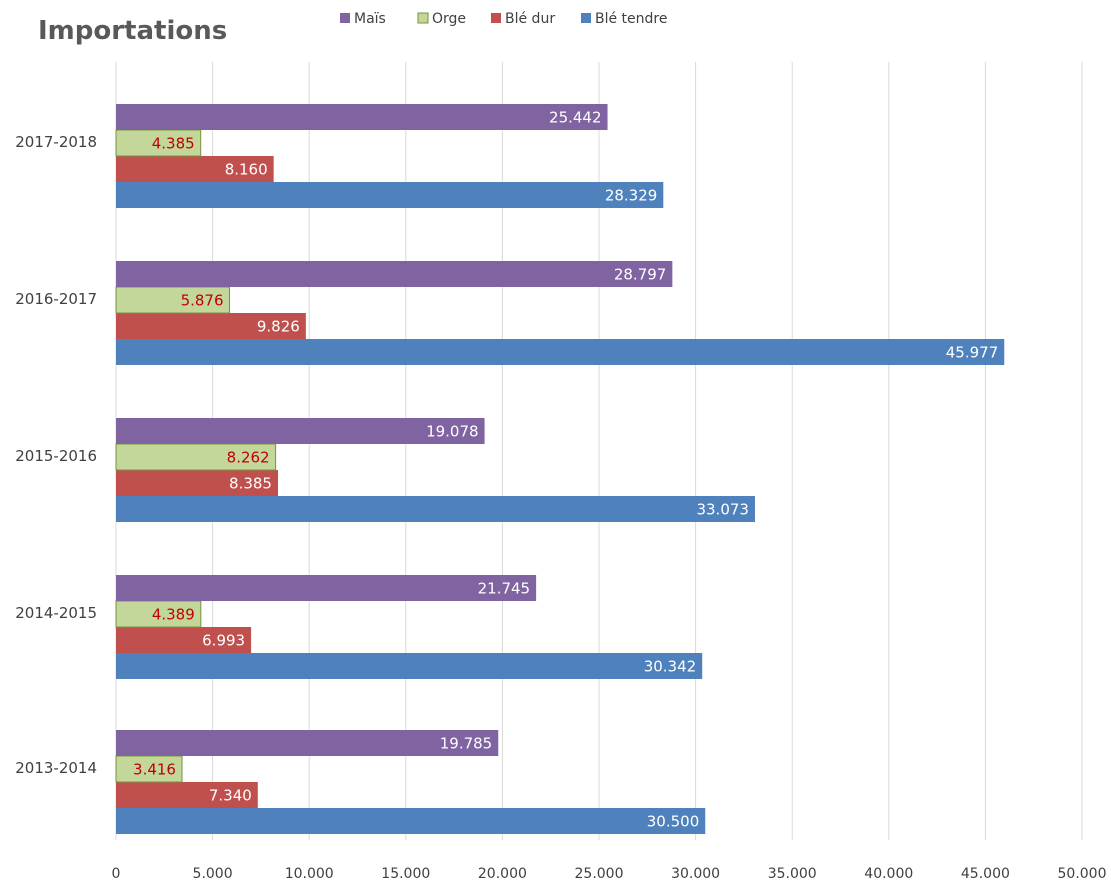  I want to click on x-tick-label: 20.000, so click(502, 874).